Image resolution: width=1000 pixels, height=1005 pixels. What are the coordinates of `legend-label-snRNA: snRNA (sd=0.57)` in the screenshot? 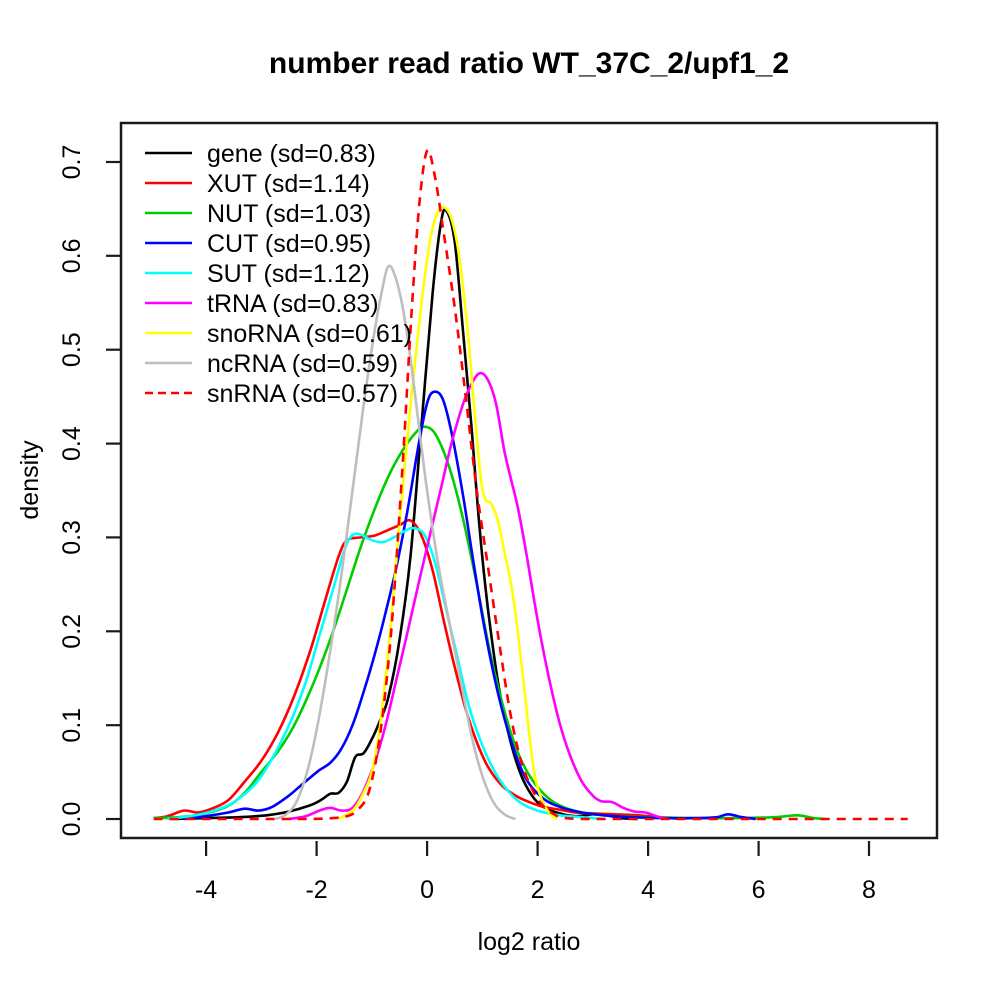 It's located at (302, 394).